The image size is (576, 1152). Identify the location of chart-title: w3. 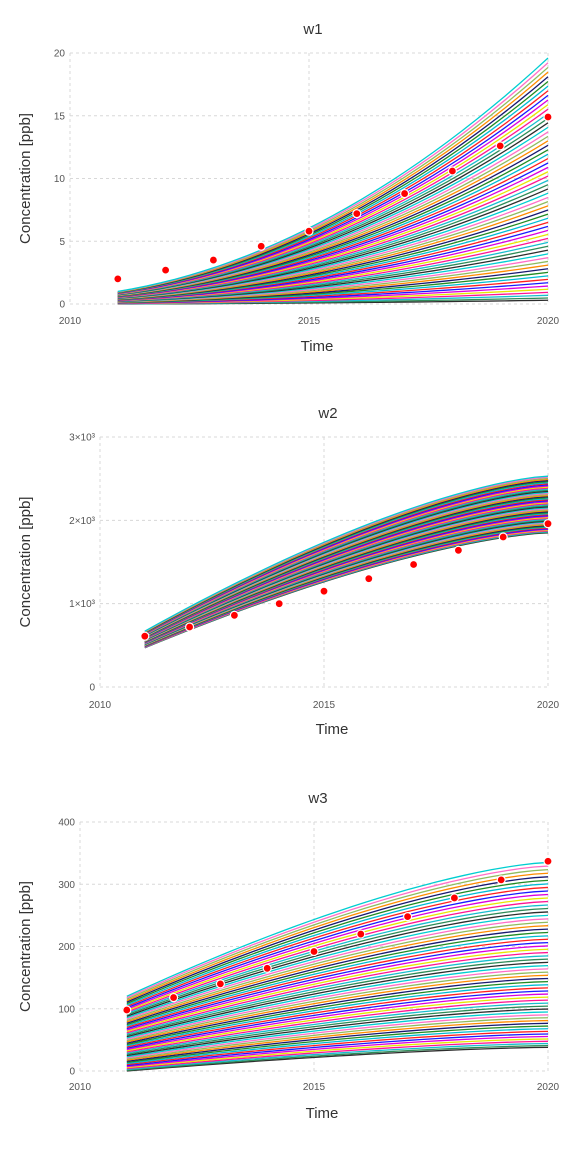
(317, 798).